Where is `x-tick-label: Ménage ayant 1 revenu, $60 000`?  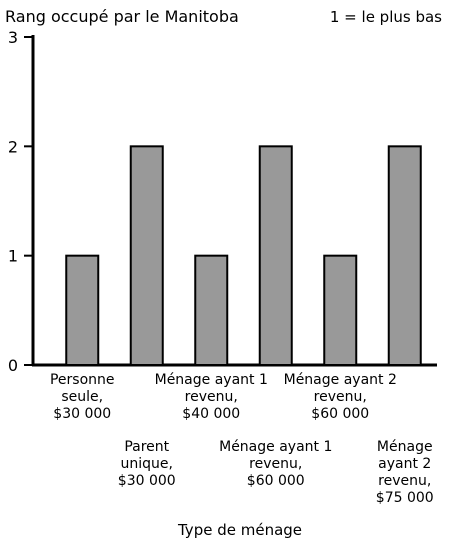
x-tick-label: Ménage ayant 1 revenu, $60 000 is located at coordinates (275, 464).